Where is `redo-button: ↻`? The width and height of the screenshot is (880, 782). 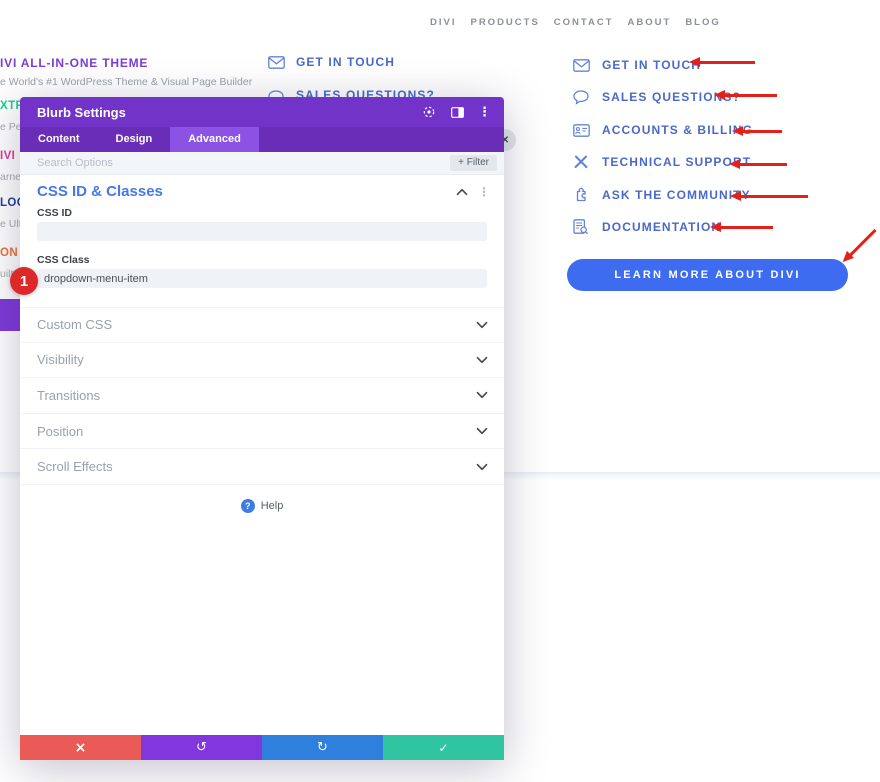 redo-button: ↻ is located at coordinates (322, 747).